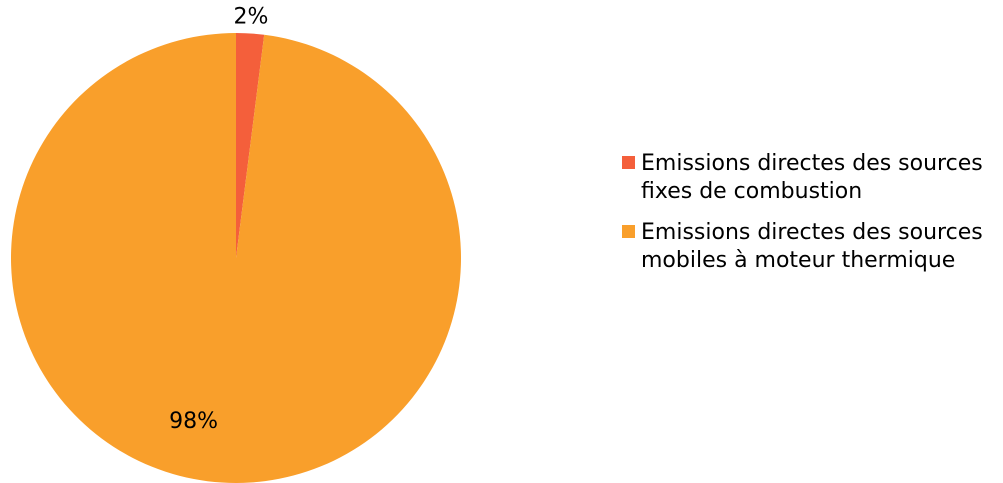 The width and height of the screenshot is (1003, 483). What do you see at coordinates (250, 145) in the screenshot?
I see `pie-slice-fixed-sources` at bounding box center [250, 145].